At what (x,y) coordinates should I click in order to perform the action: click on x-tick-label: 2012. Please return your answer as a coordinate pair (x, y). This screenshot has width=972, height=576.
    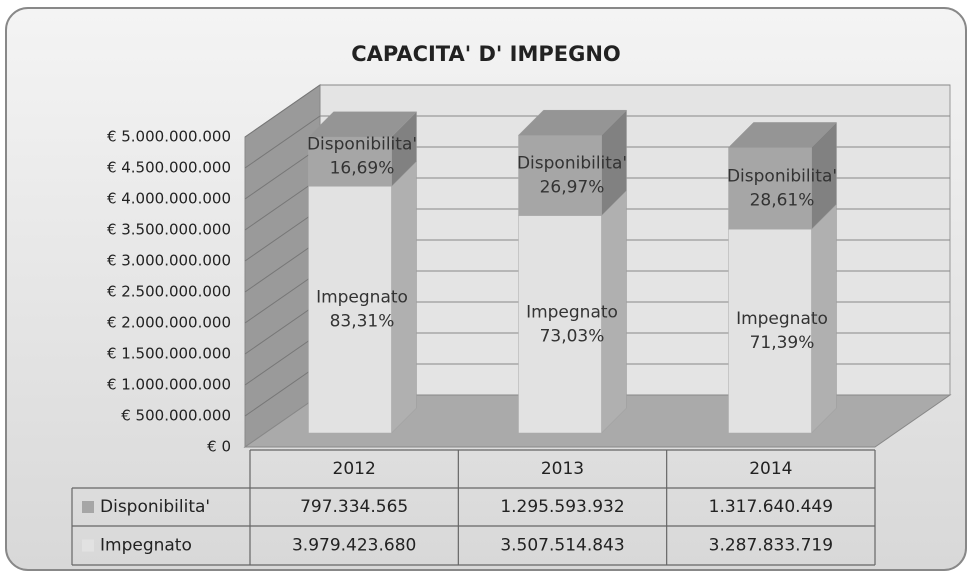
    Looking at the image, I should click on (354, 469).